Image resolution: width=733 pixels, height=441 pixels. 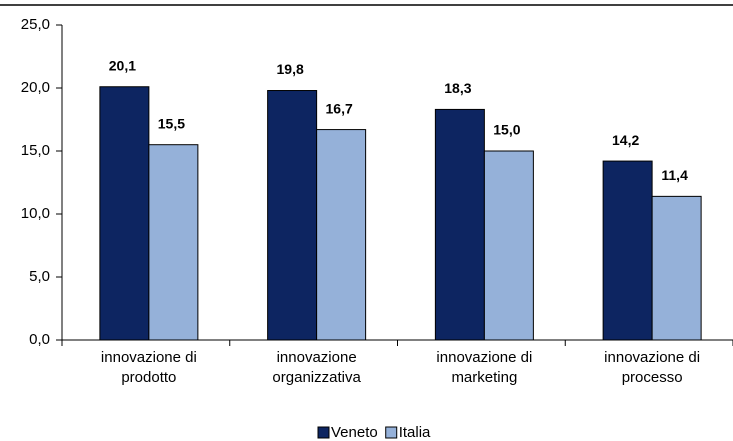 What do you see at coordinates (122, 65) in the screenshot?
I see `value-label: 20,1` at bounding box center [122, 65].